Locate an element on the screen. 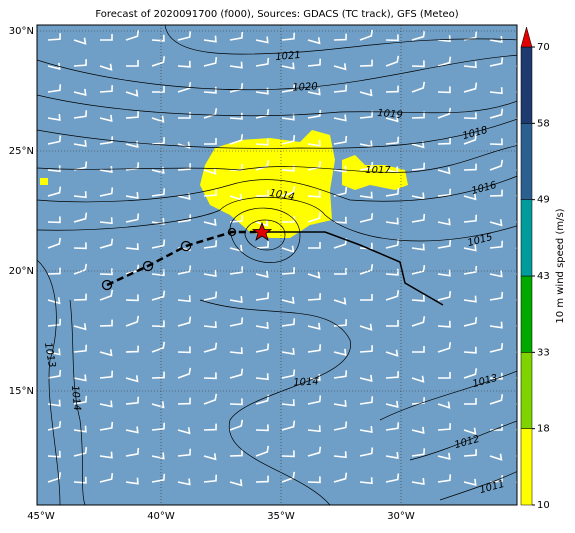  colorbar-label: 10 m wind speed (m/s) is located at coordinates (560, 265).